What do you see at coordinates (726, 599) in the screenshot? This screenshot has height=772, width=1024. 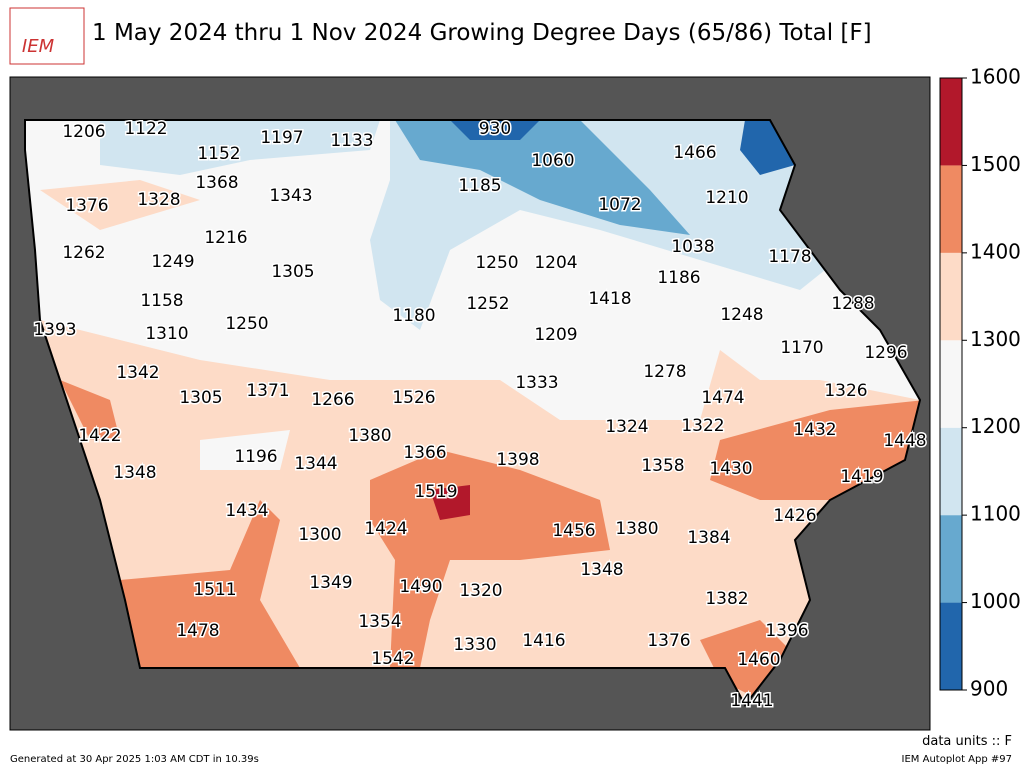 I see `station-value: 1382` at bounding box center [726, 599].